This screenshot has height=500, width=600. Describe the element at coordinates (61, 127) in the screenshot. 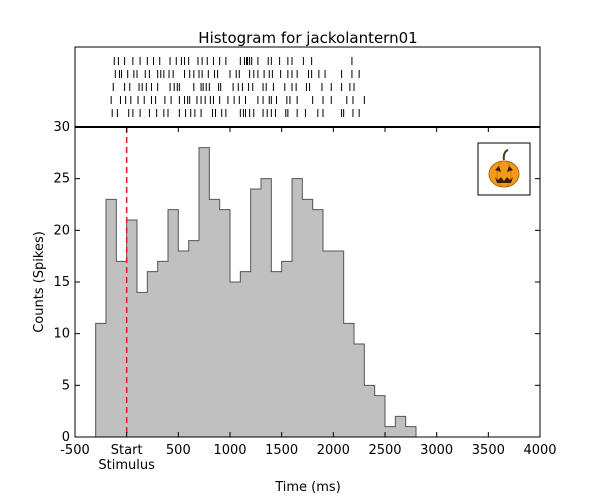

I see `y-tick-label: 30` at that location.